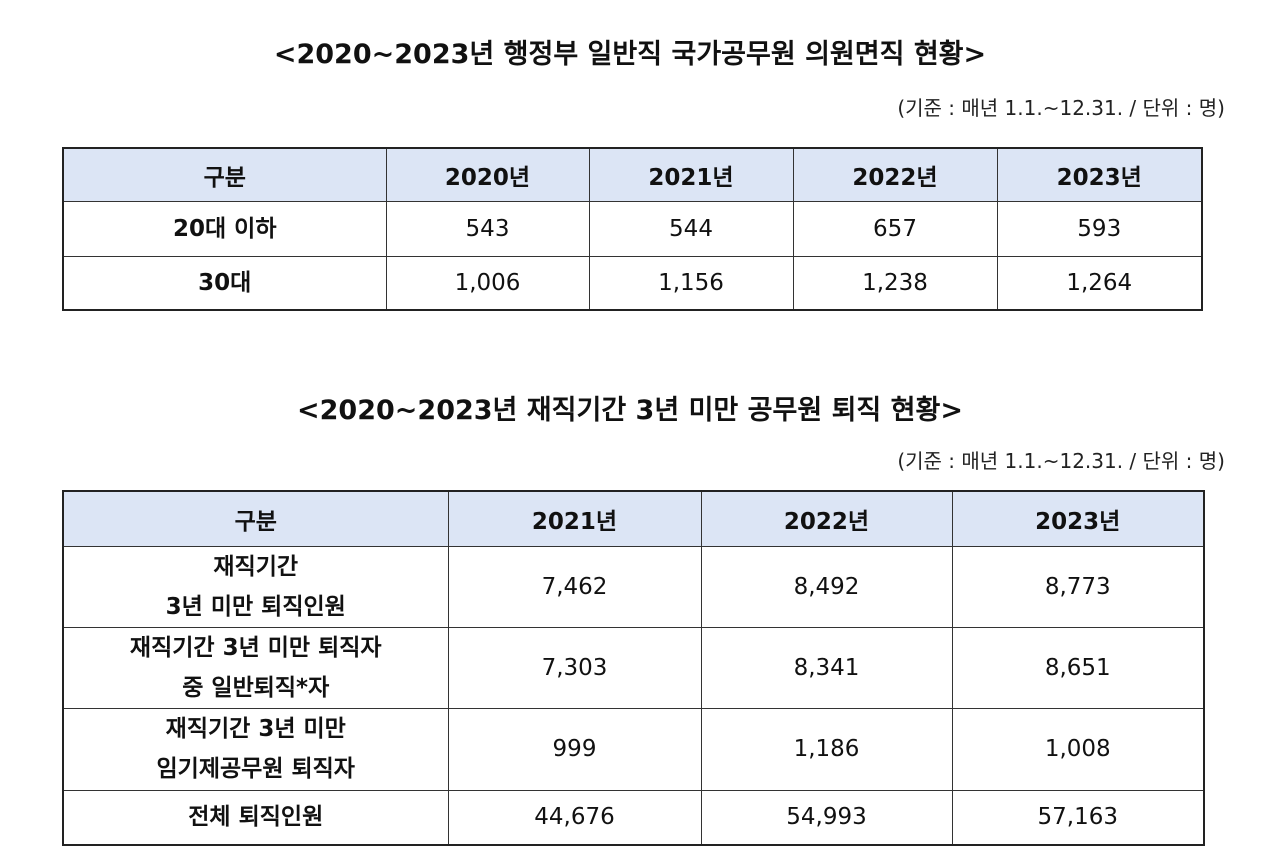 Image resolution: width=1281 pixels, height=852 pixels. What do you see at coordinates (574, 817) in the screenshot?
I see `value-cell: 44,676` at bounding box center [574, 817].